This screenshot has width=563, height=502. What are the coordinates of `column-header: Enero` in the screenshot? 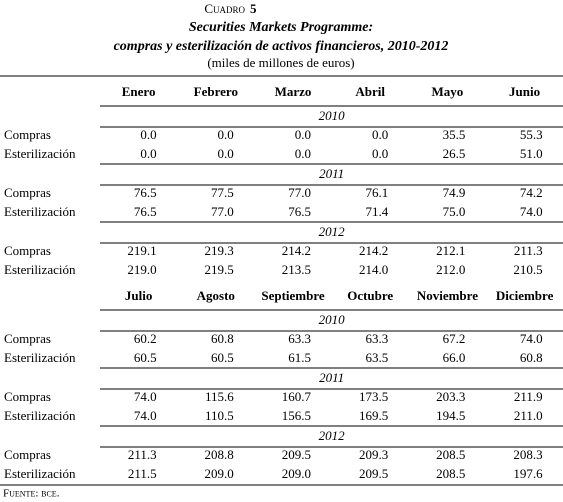 It's located at (139, 91).